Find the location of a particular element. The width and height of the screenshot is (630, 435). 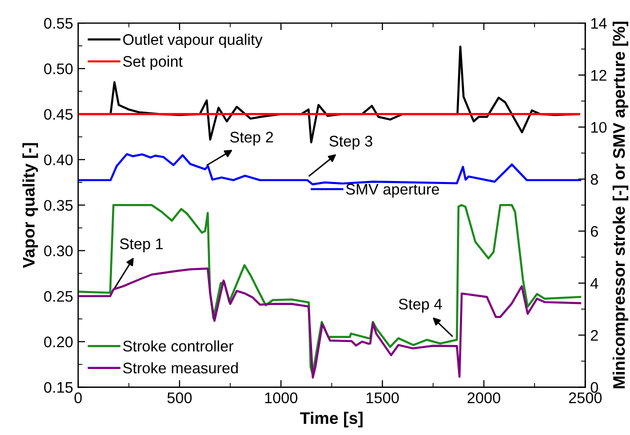

x-tick-label: 1000 is located at coordinates (281, 398).